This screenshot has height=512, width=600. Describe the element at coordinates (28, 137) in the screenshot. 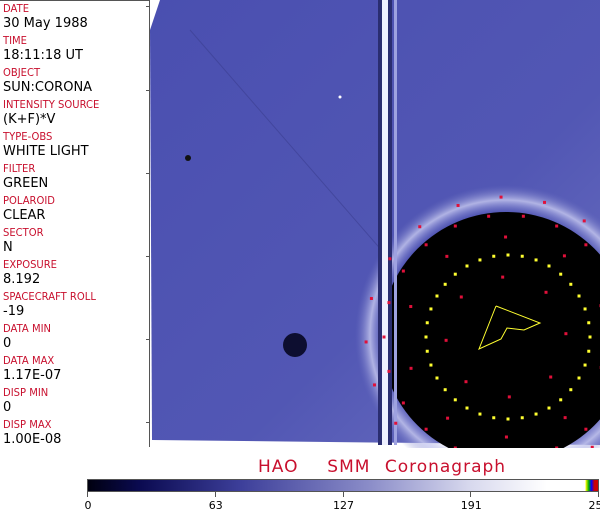

I see `field-label: TYPE-OBS` at that location.